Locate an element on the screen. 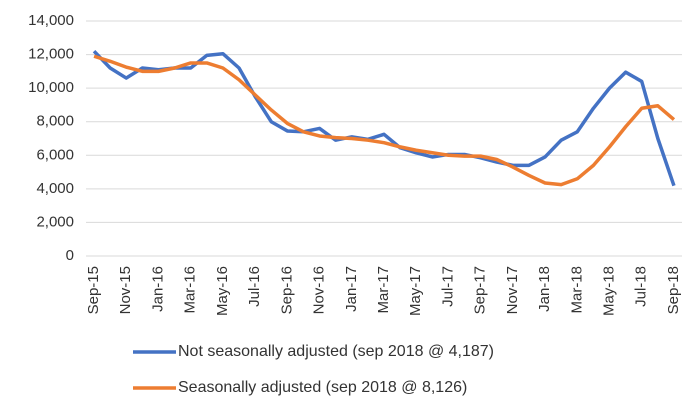 Image resolution: width=683 pixels, height=403 pixels. x-tick-label: Mar-17 is located at coordinates (383, 290).